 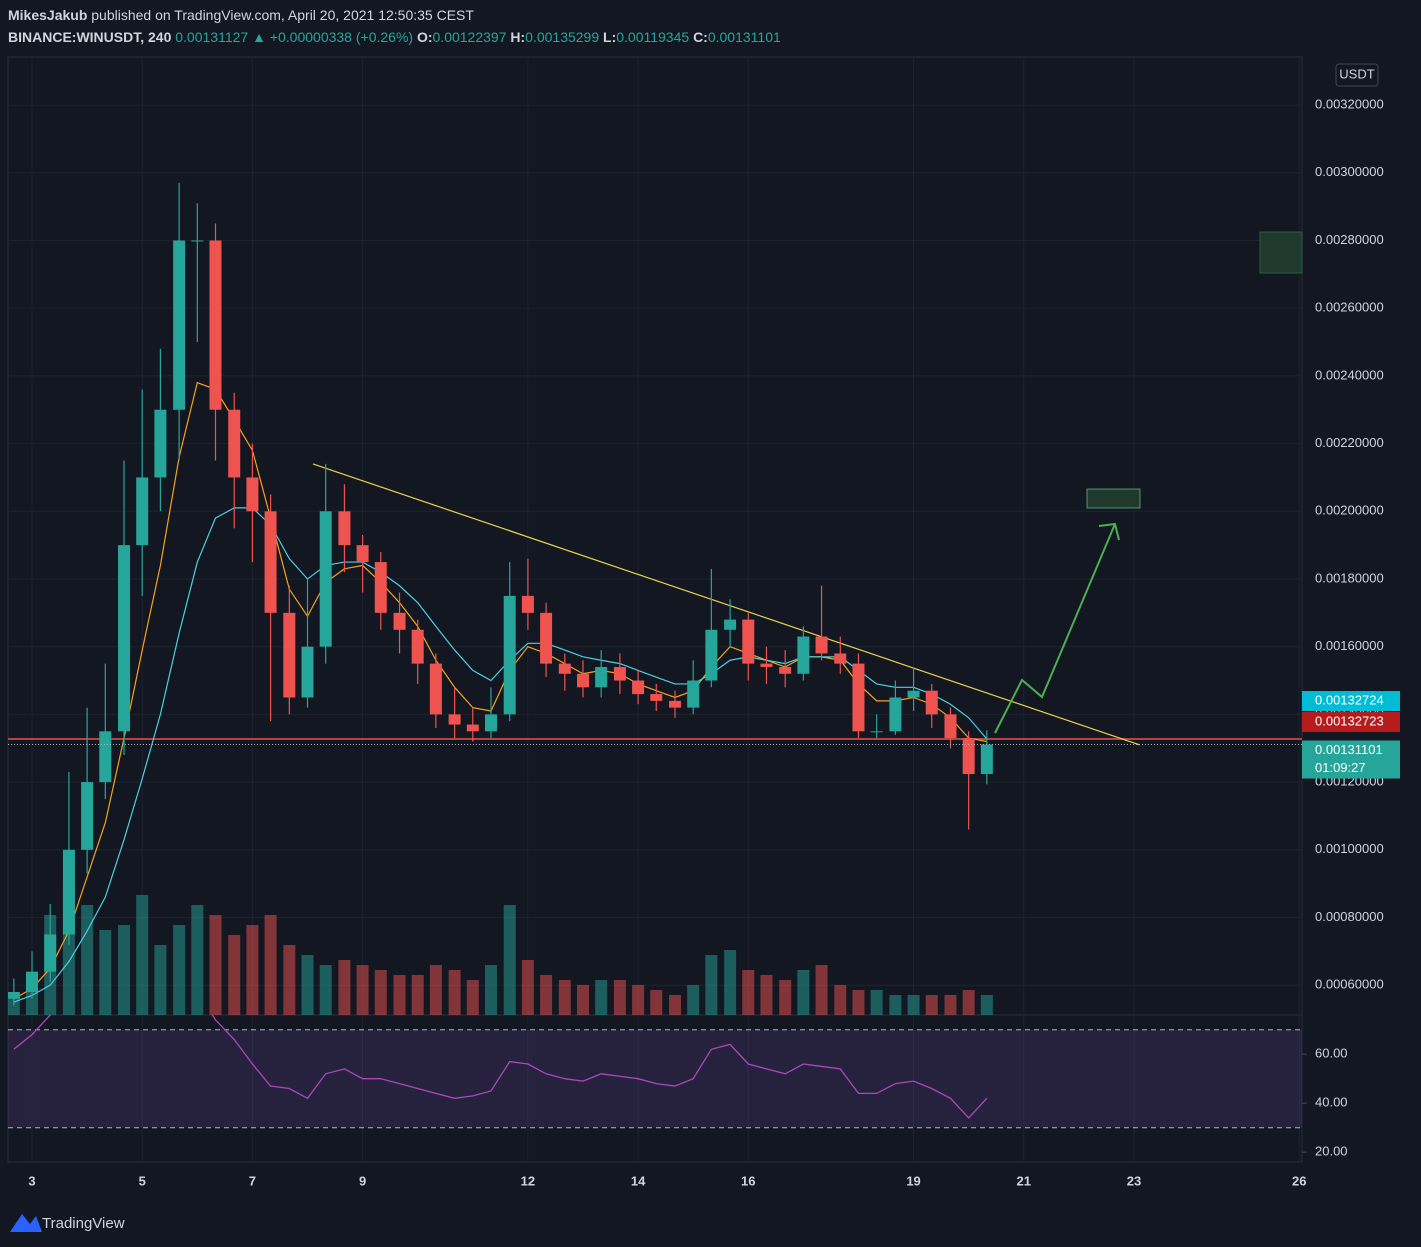 What do you see at coordinates (1349, 848) in the screenshot?
I see `y-tick-label: 0.00100000` at bounding box center [1349, 848].